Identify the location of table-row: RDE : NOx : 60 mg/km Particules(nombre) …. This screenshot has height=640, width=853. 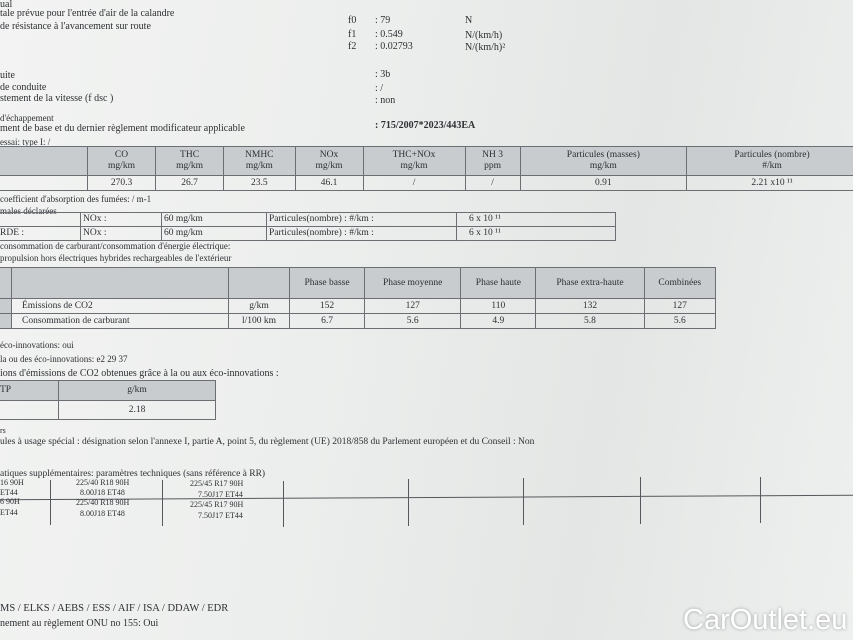
(308, 233).